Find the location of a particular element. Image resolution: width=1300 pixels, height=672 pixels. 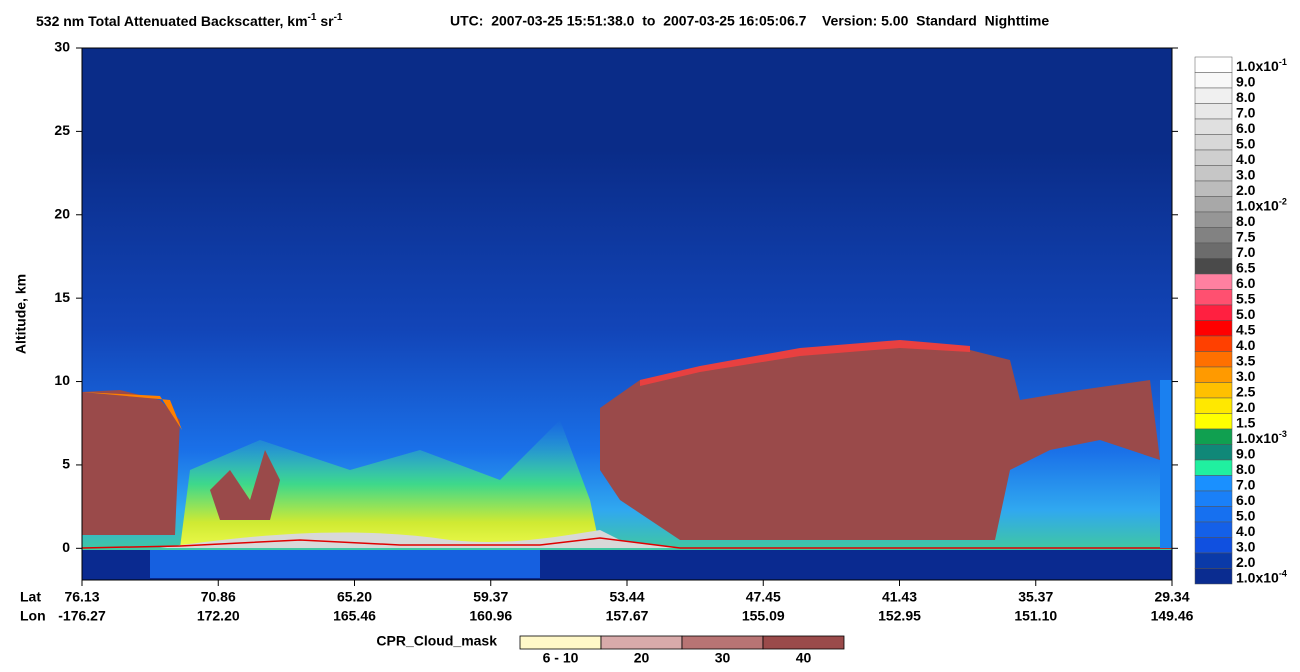

x-row-name: Lat is located at coordinates (30, 597).